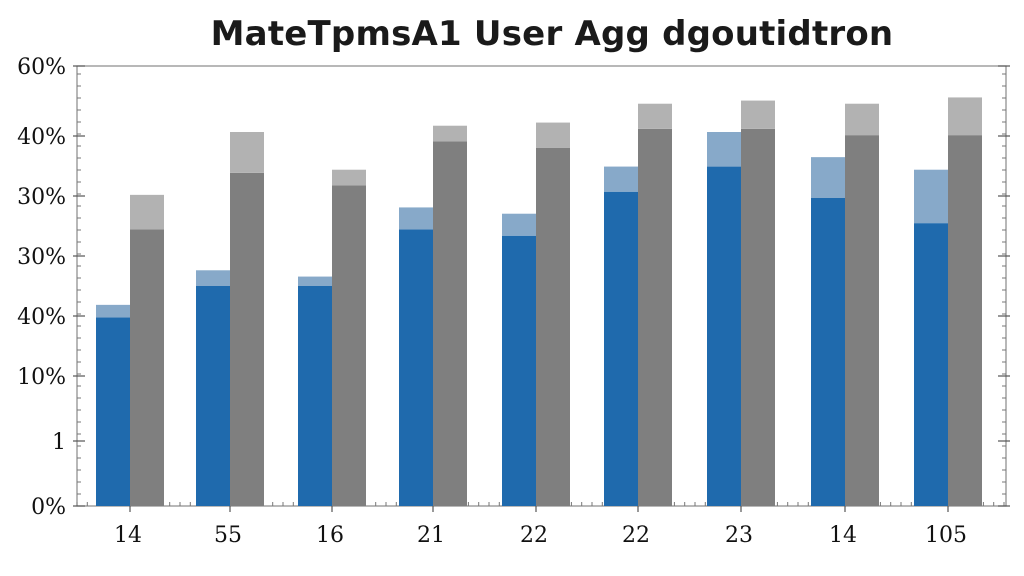 This screenshot has height=576, width=1024. I want to click on chart-title: MateTpmsA1 User Agg dgoutidtron, so click(552, 34).